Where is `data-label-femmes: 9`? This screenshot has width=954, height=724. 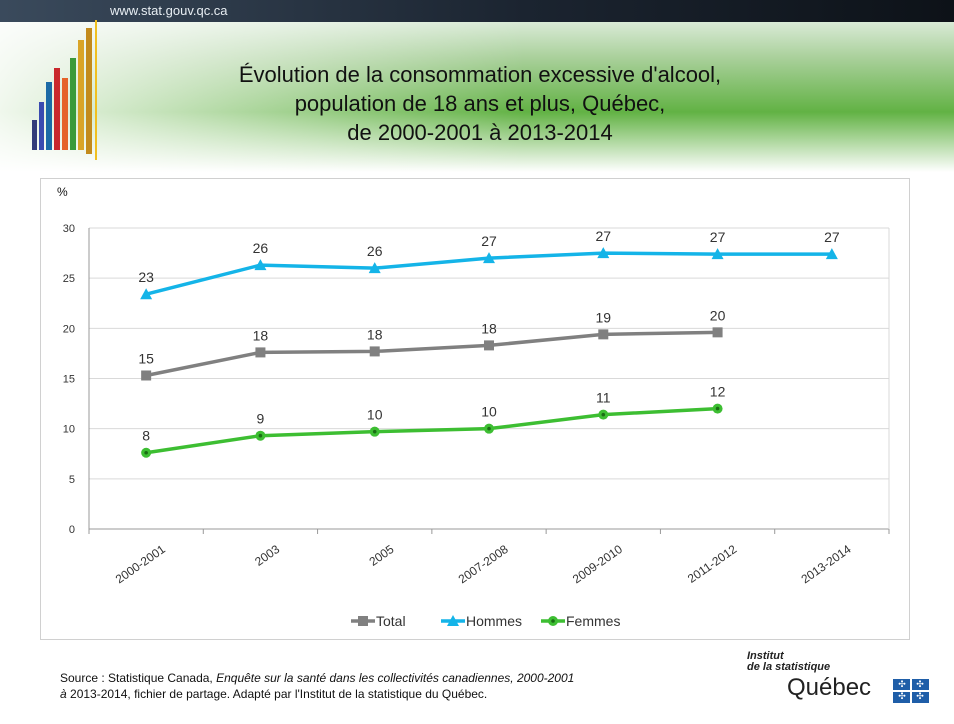 data-label-femmes: 9 is located at coordinates (261, 419).